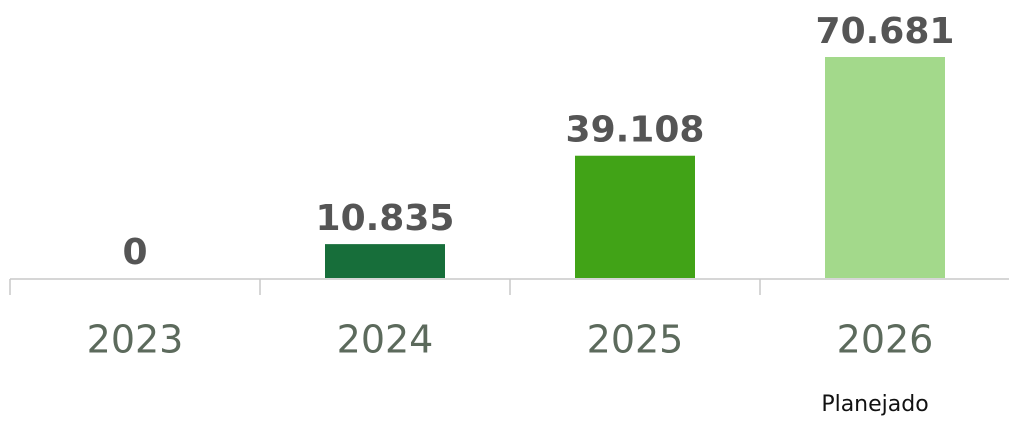  What do you see at coordinates (874, 404) in the screenshot?
I see `annotation: Planejado` at bounding box center [874, 404].